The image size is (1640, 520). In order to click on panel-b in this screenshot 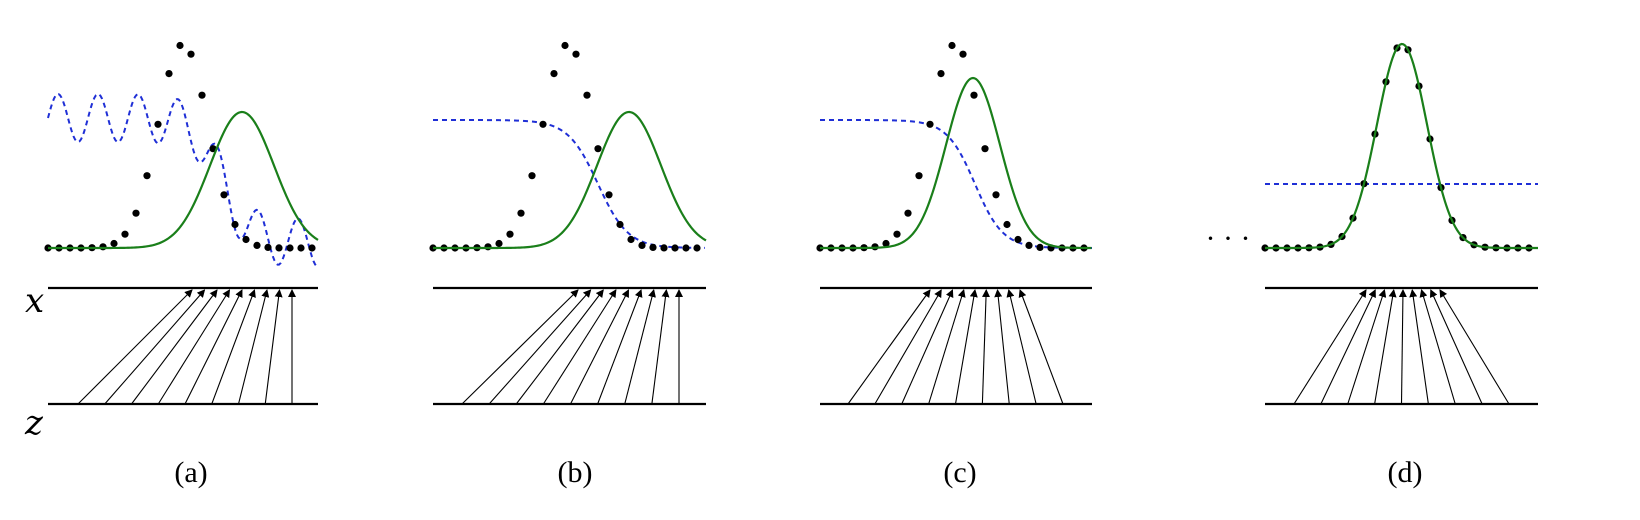, I will do `click(568, 223)`.